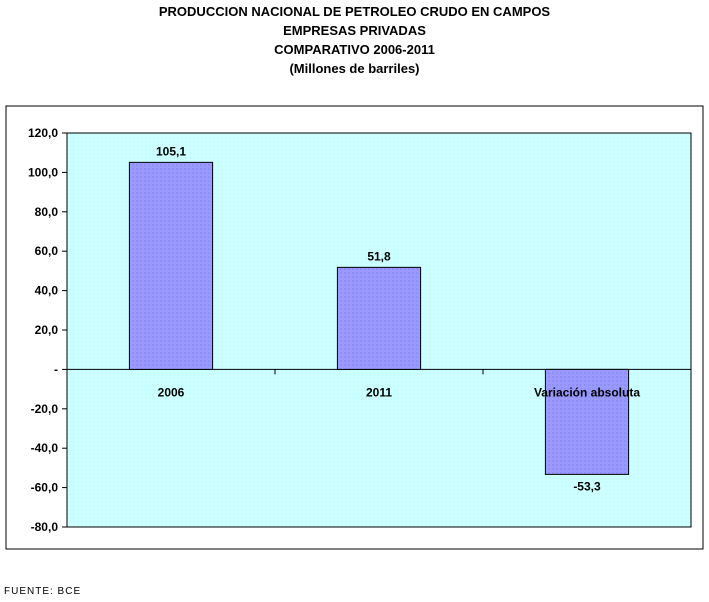  Describe the element at coordinates (45, 527) in the screenshot. I see `y-axis-tick-label: -80,0` at that location.